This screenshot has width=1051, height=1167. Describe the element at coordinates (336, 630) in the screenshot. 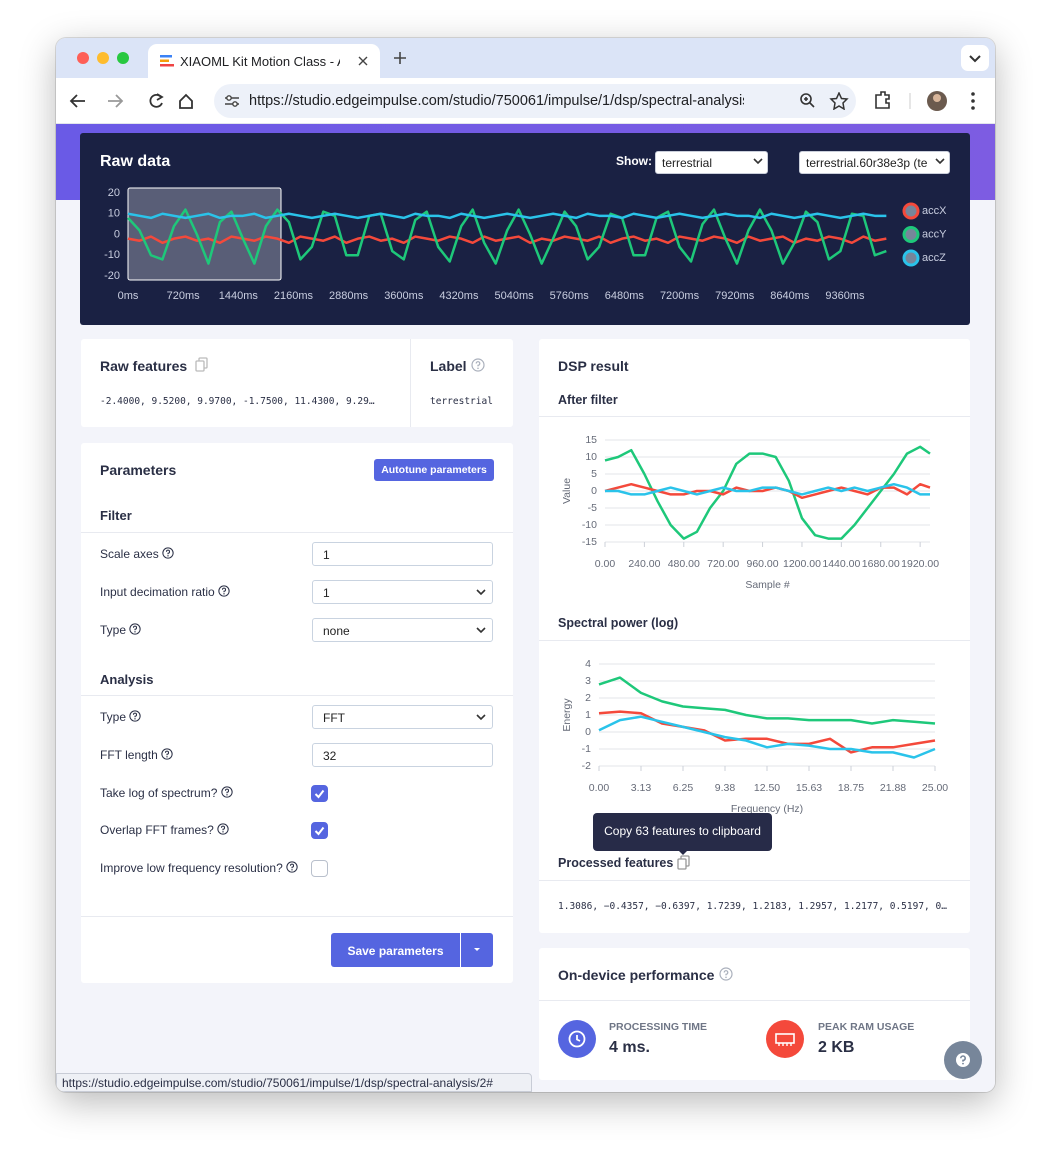

I see `field-value: none` at that location.